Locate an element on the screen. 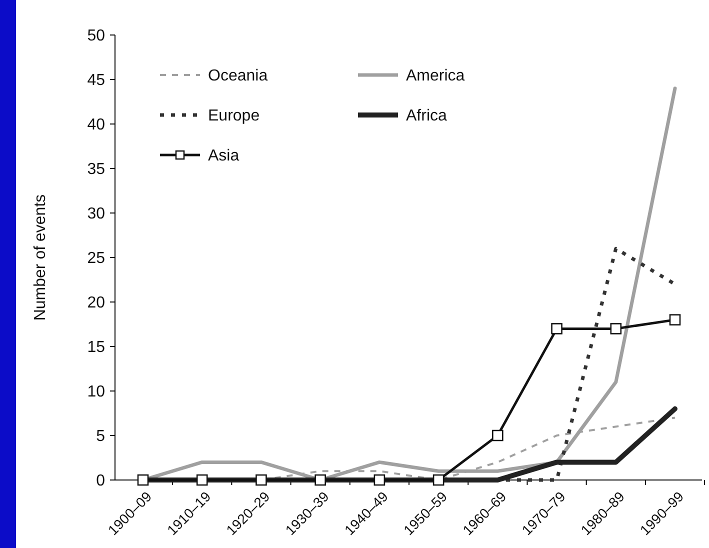 The image size is (709, 548). legend-label: America is located at coordinates (435, 76).